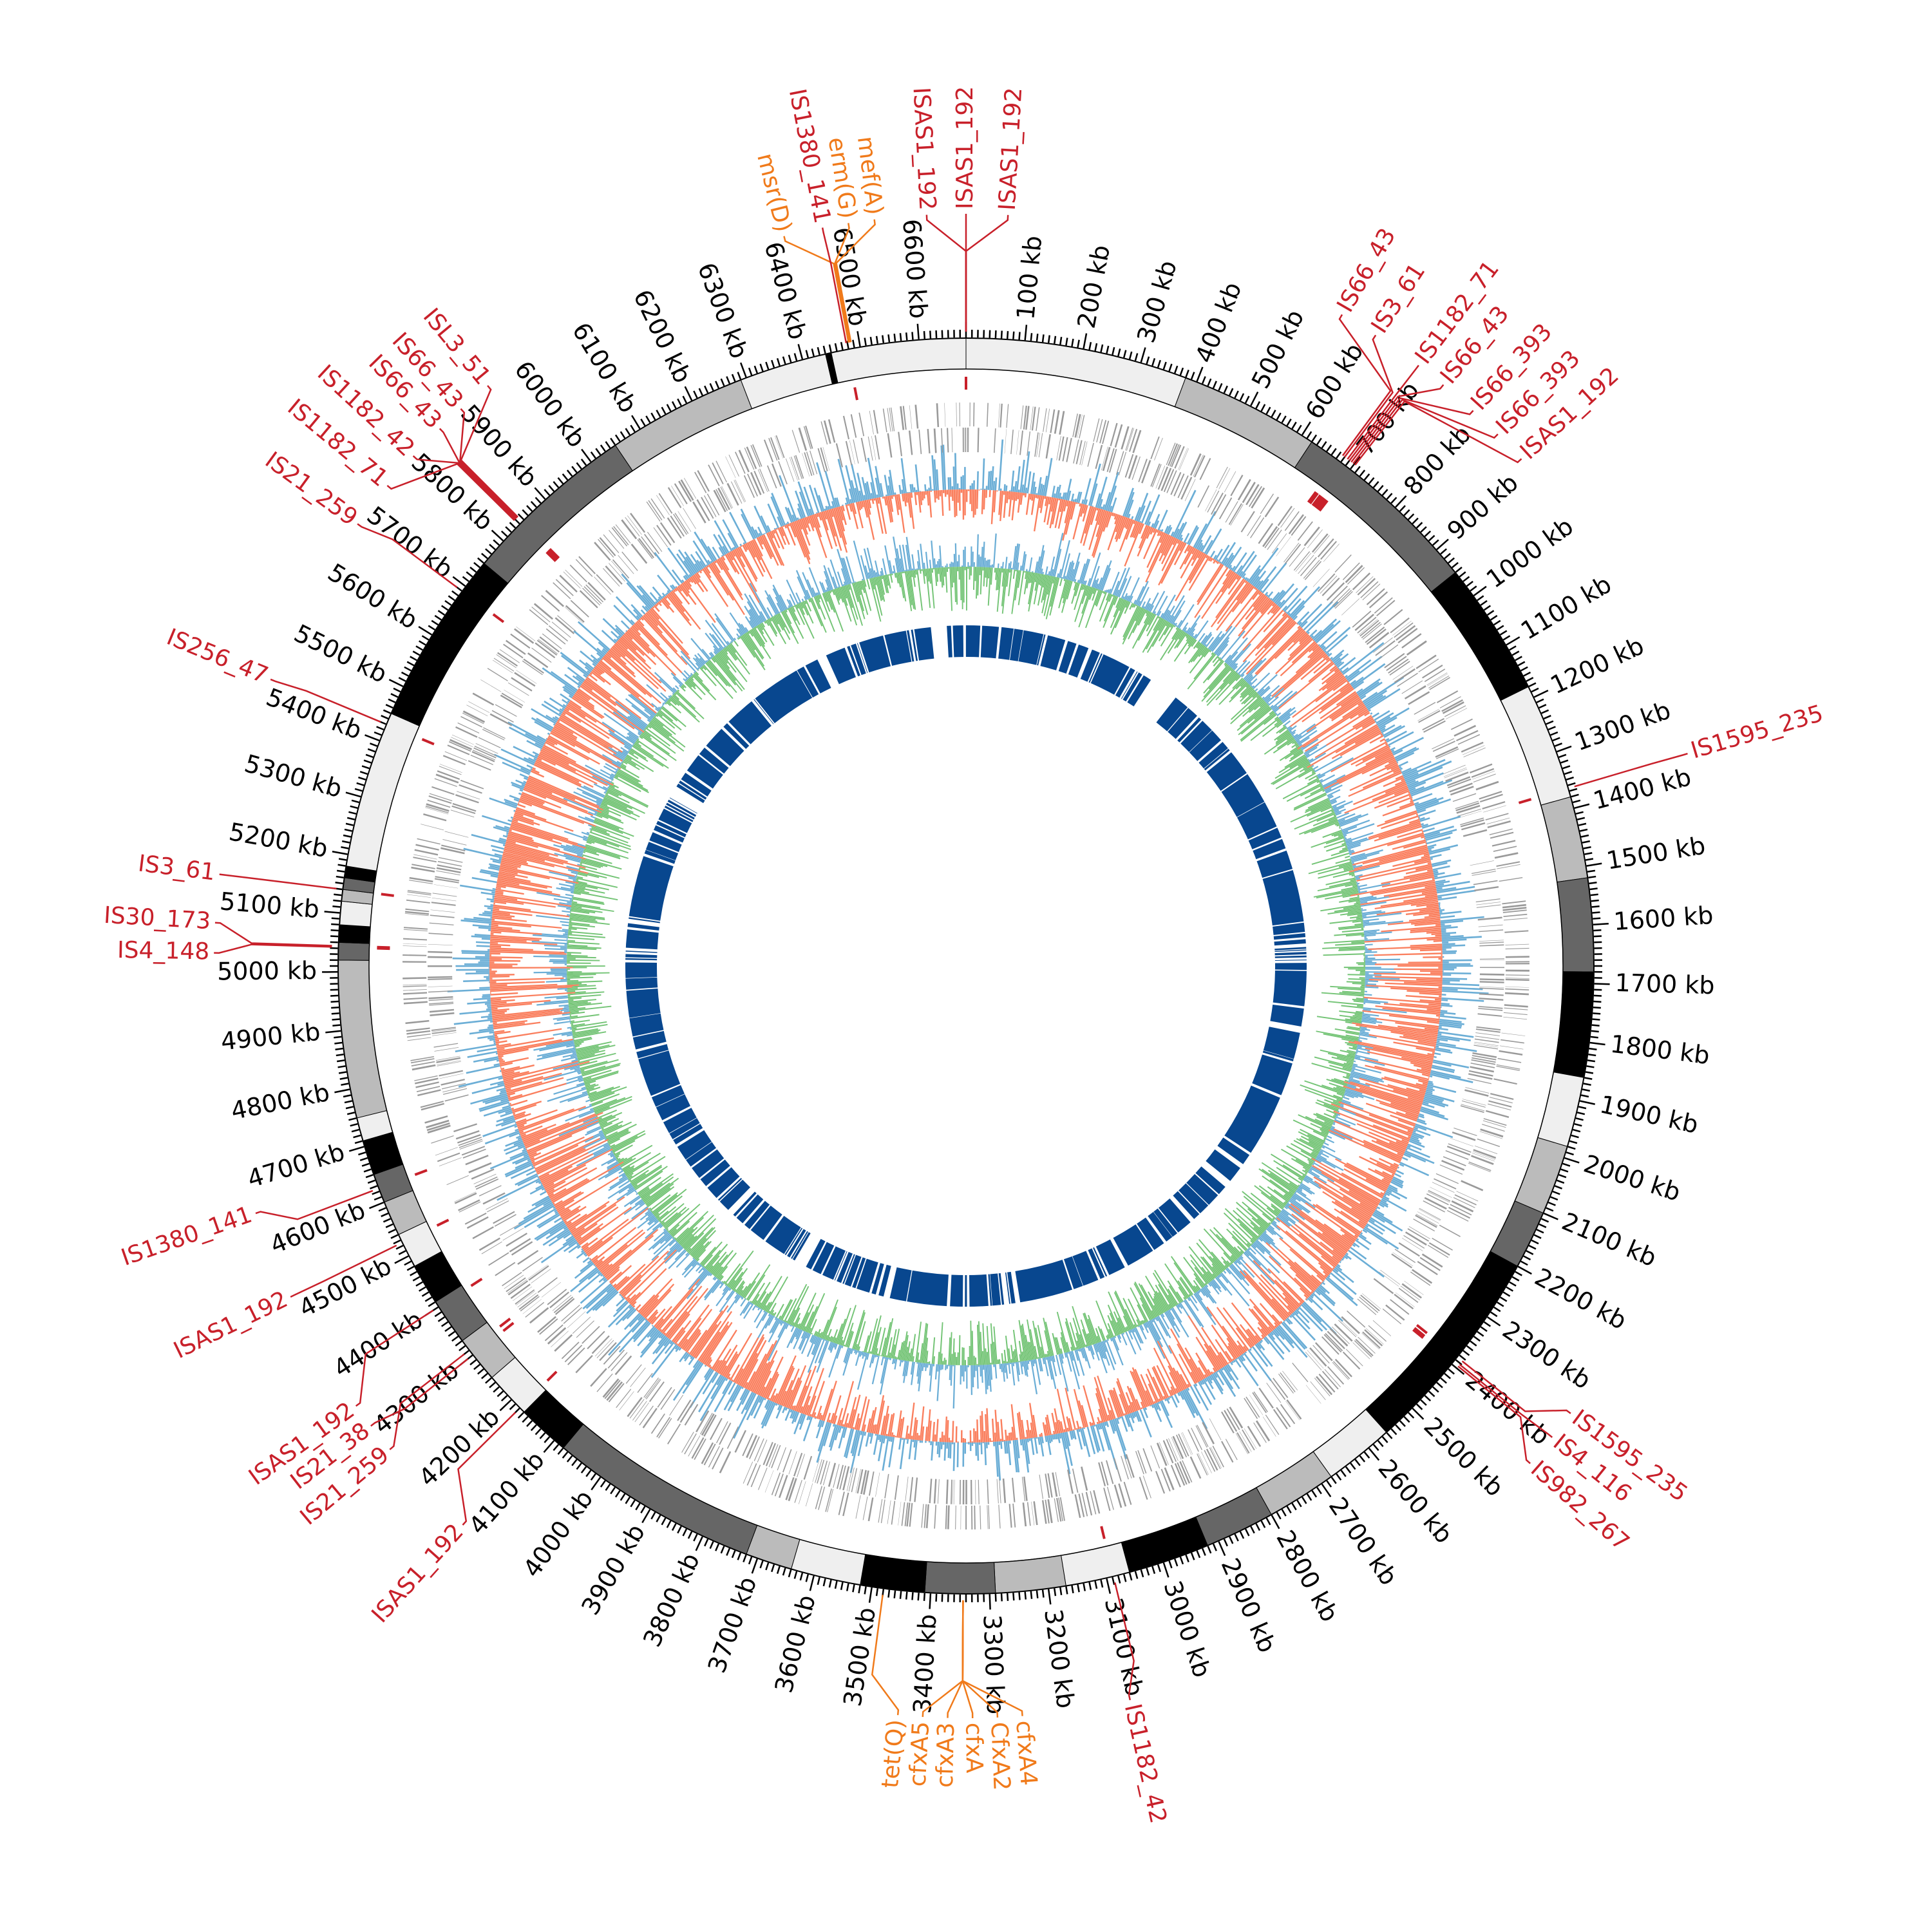 The image size is (1932, 1932). I want to click on tick-label: 4700 kb, so click(296, 1165).